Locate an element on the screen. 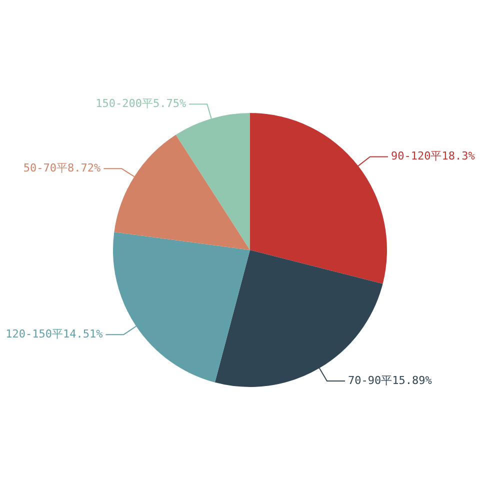  slice-label: 70-90平15.89% is located at coordinates (390, 380).